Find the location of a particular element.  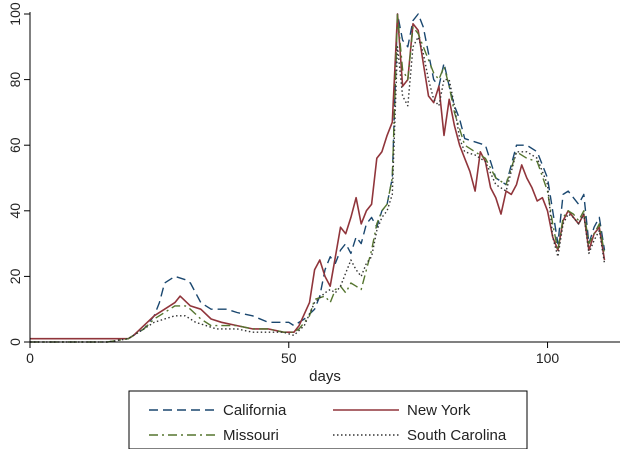

y-ticks: 0 20 40 60 80 100 is located at coordinates (18, 174).